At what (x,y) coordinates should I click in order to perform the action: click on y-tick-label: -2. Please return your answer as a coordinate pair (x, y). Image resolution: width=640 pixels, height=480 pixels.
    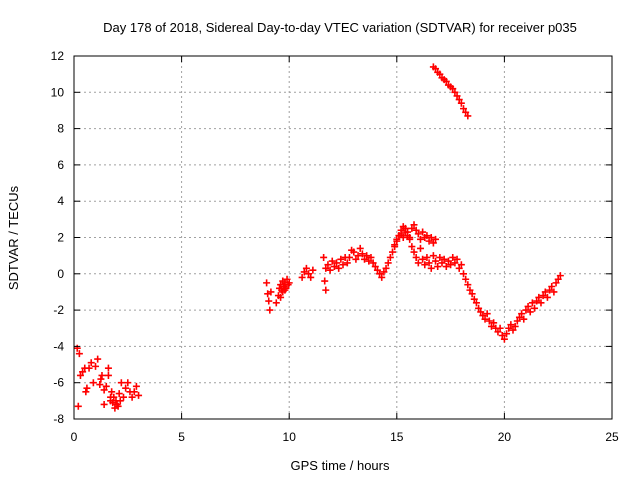
    Looking at the image, I should click on (58, 310).